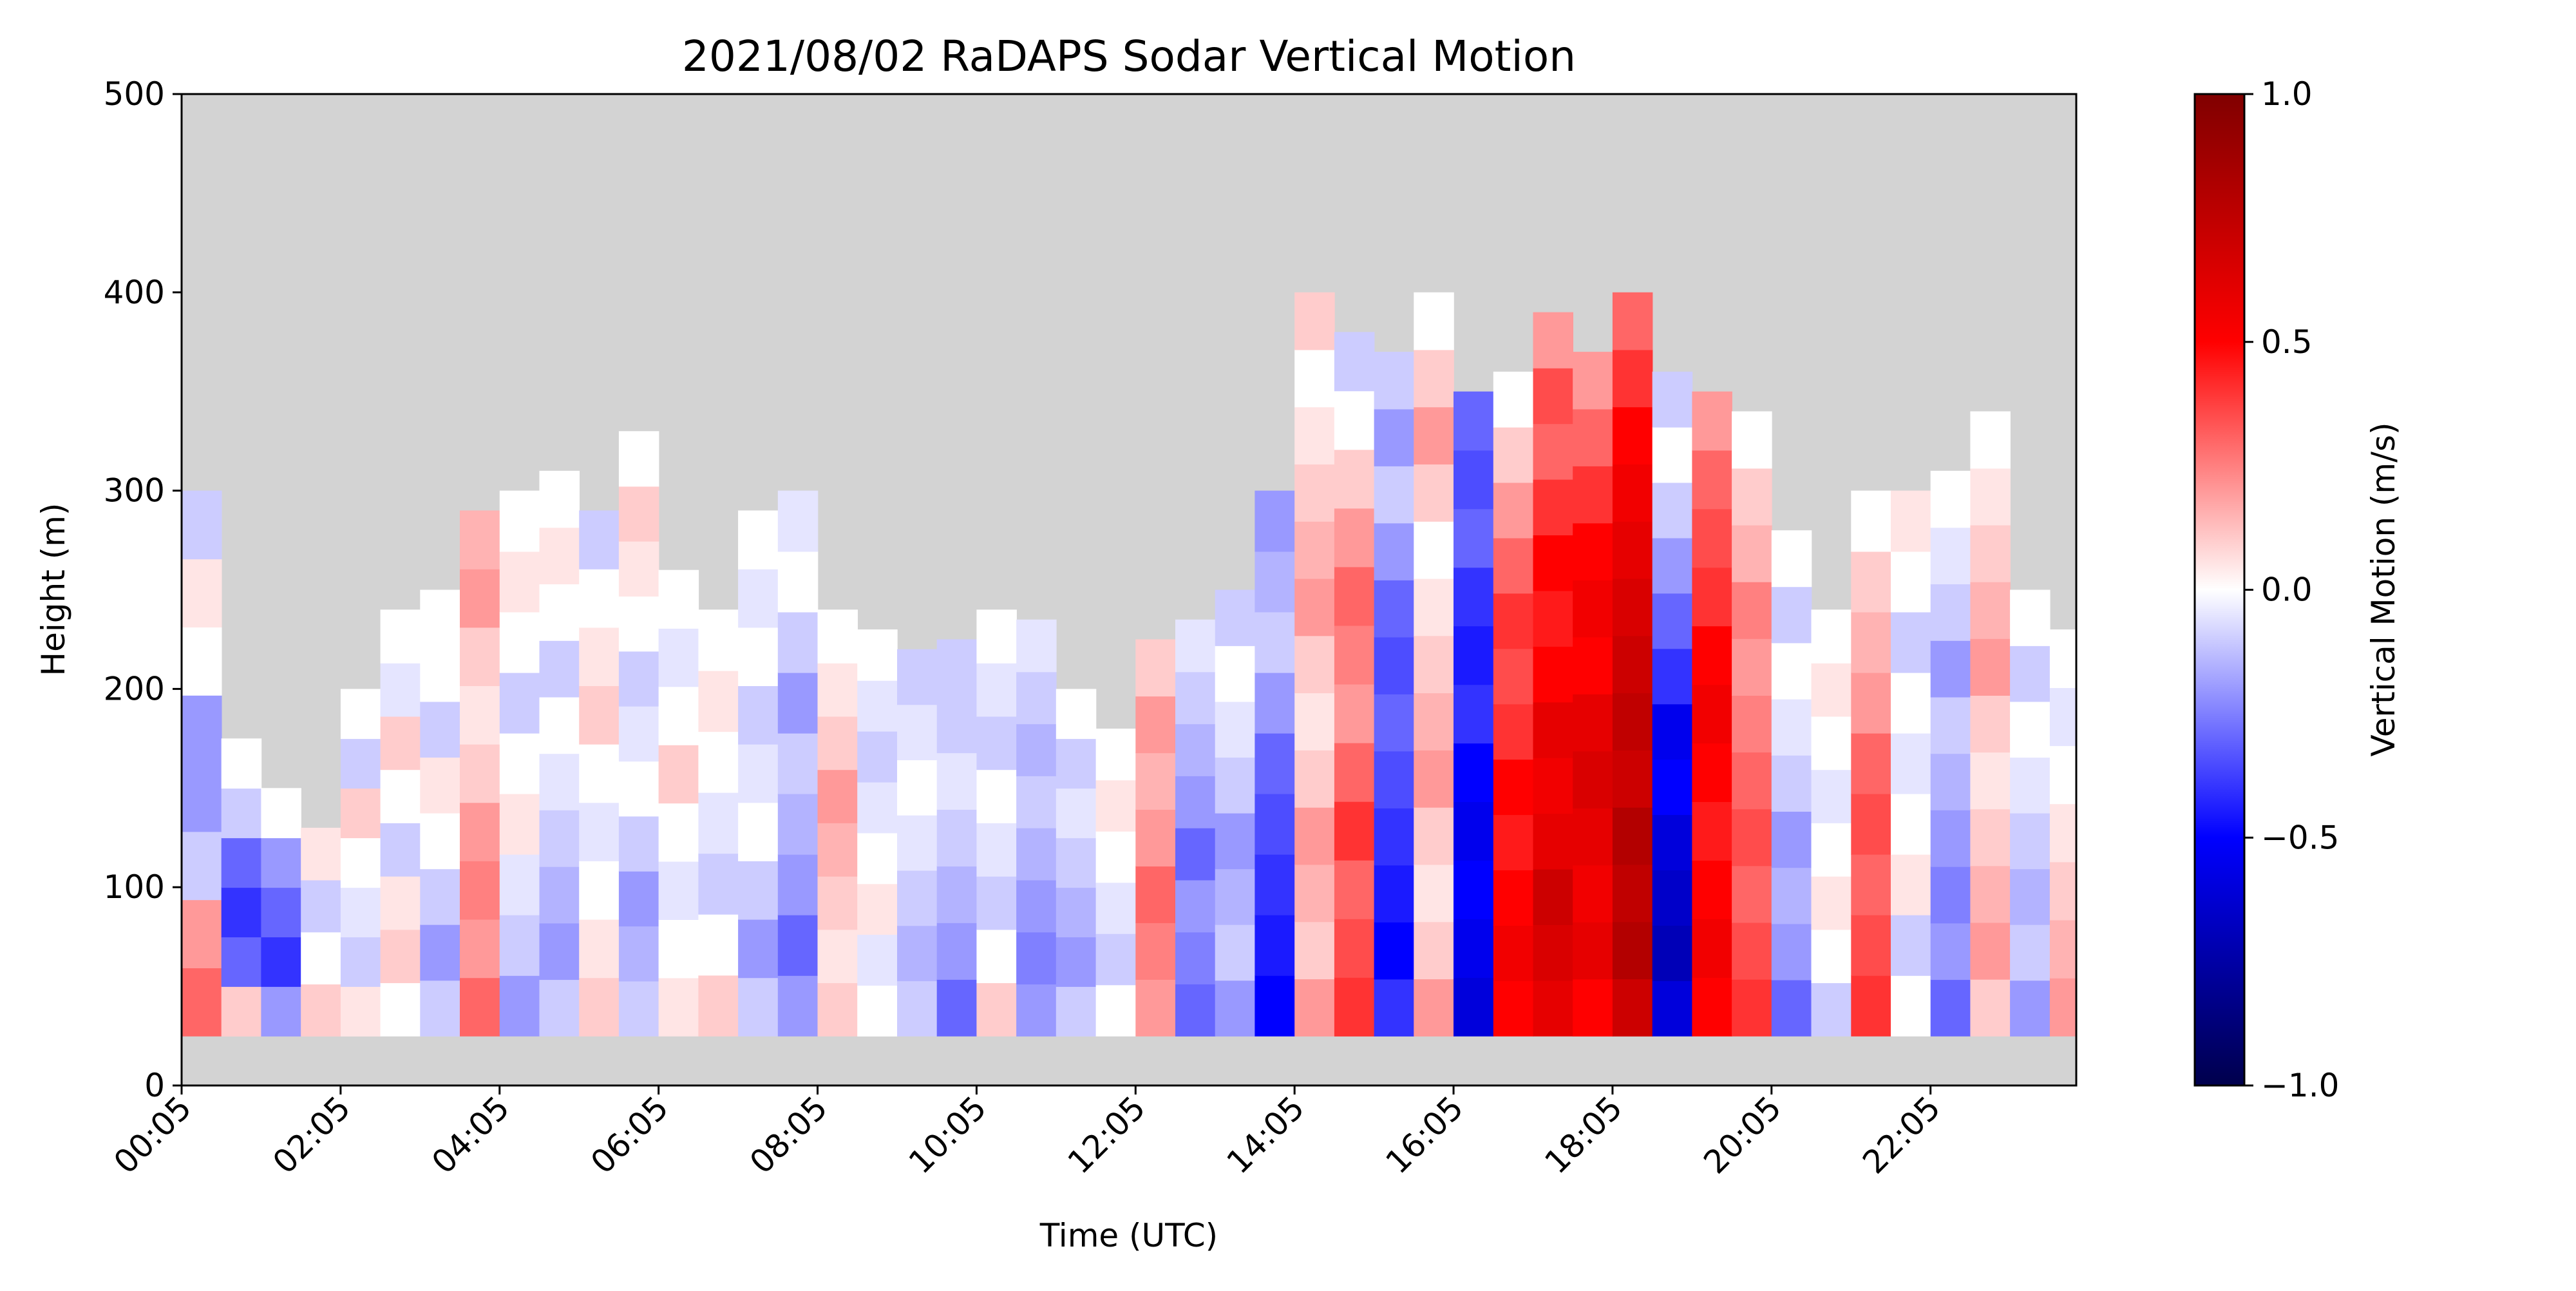 The width and height of the screenshot is (2576, 1291). Describe the element at coordinates (2219, 590) in the screenshot. I see `colorbar-gradient` at that location.